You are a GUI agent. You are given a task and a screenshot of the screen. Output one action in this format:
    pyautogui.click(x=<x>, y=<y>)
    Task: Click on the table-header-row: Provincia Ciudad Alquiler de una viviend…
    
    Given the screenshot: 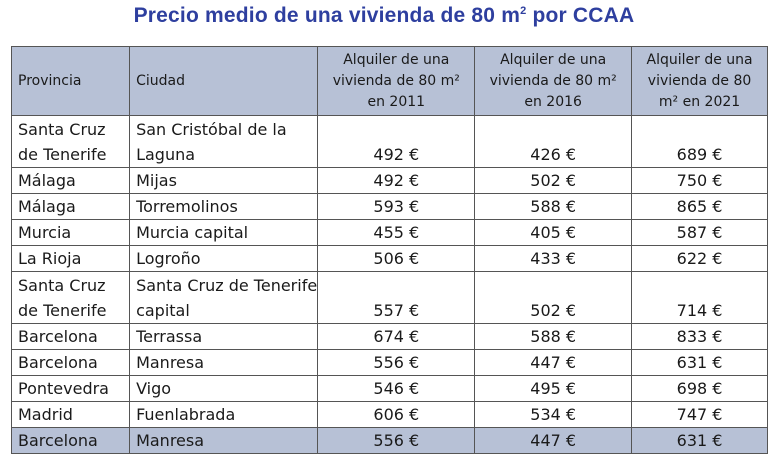 What is the action you would take?
    pyautogui.click(x=389, y=81)
    